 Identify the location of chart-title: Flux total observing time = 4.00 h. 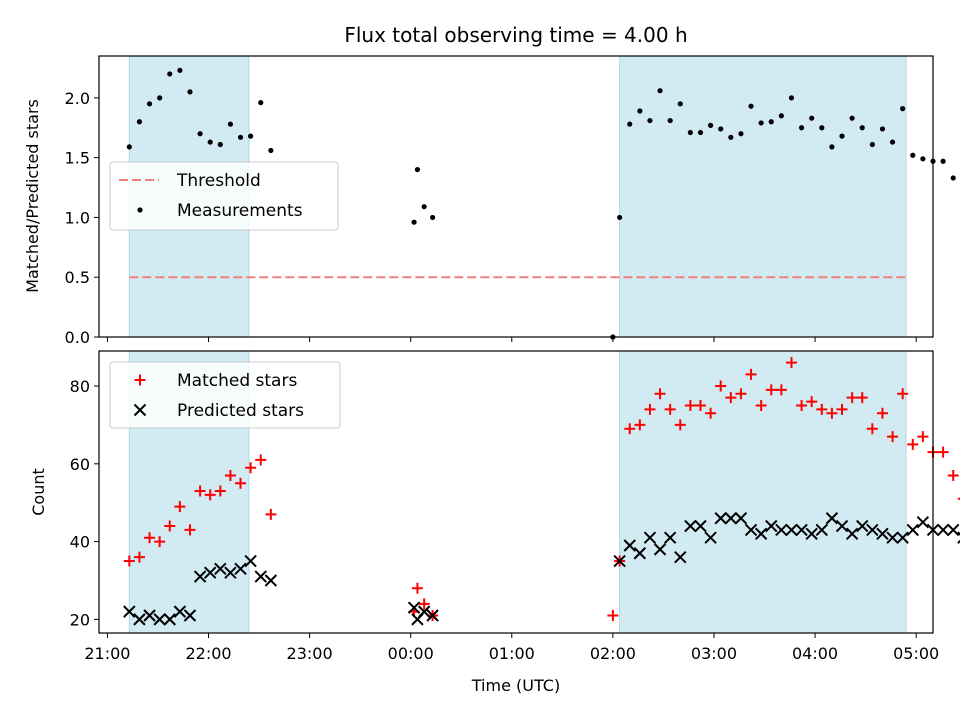
(515, 35).